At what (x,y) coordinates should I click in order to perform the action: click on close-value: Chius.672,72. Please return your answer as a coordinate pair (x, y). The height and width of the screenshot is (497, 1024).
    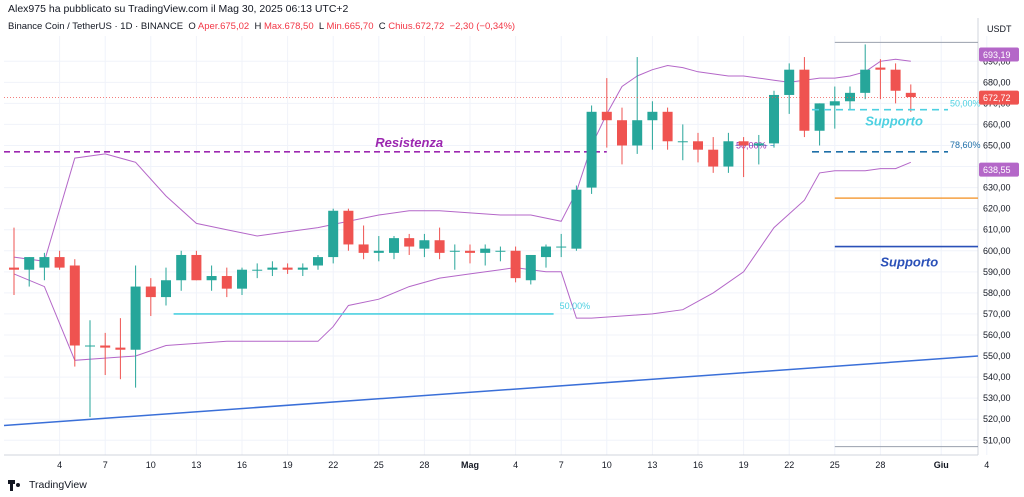
    Looking at the image, I should click on (416, 26).